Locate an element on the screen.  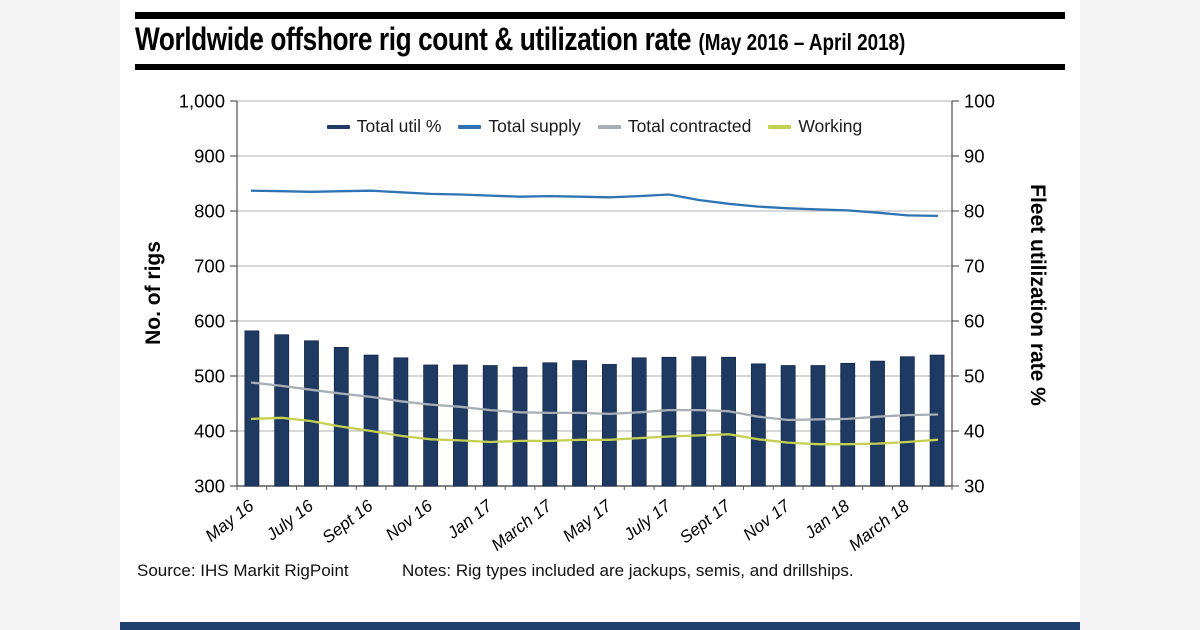
title-top-rule is located at coordinates (600, 15).